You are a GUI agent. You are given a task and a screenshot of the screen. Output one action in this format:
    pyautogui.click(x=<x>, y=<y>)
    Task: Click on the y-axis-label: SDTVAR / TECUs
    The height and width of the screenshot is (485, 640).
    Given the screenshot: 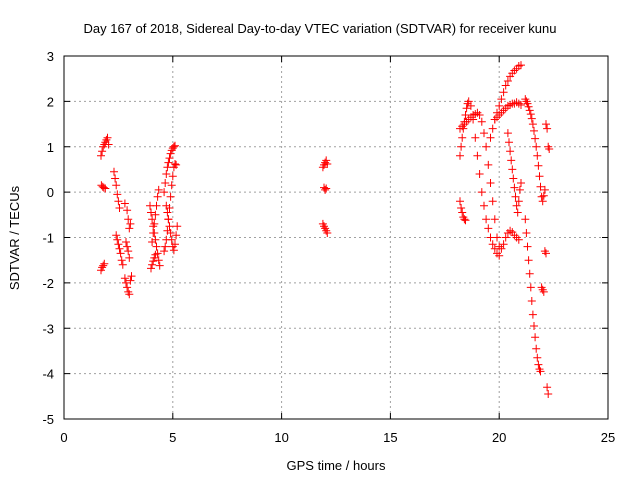 What is the action you would take?
    pyautogui.click(x=14, y=237)
    